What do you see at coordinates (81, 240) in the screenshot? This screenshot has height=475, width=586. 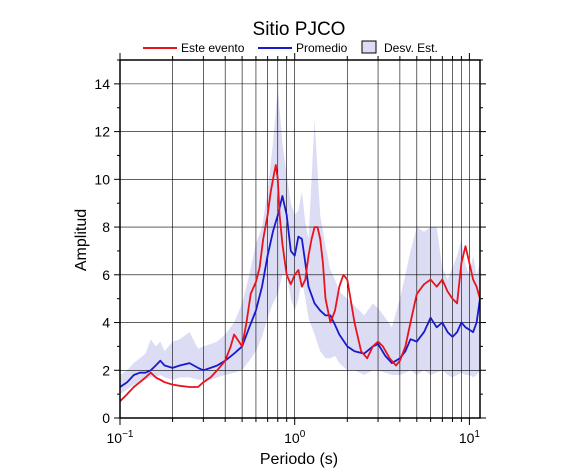 I see `y-axis-label: Amplitud` at bounding box center [81, 240].